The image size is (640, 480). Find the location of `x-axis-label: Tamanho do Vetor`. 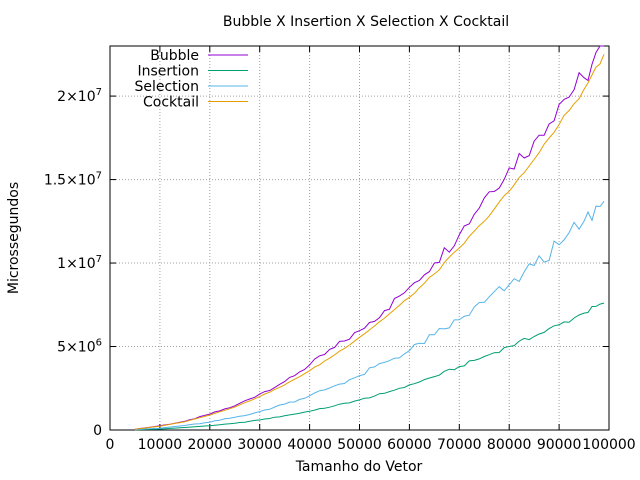

x-axis-label: Tamanho do Vetor is located at coordinates (359, 467).